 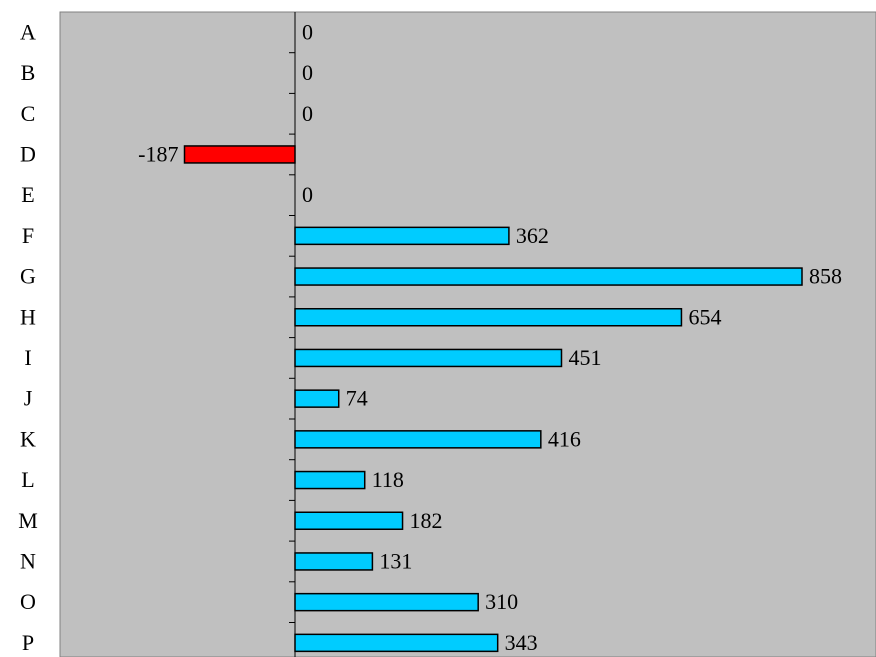 What do you see at coordinates (532, 235) in the screenshot?
I see `value-label-f: 362` at bounding box center [532, 235].